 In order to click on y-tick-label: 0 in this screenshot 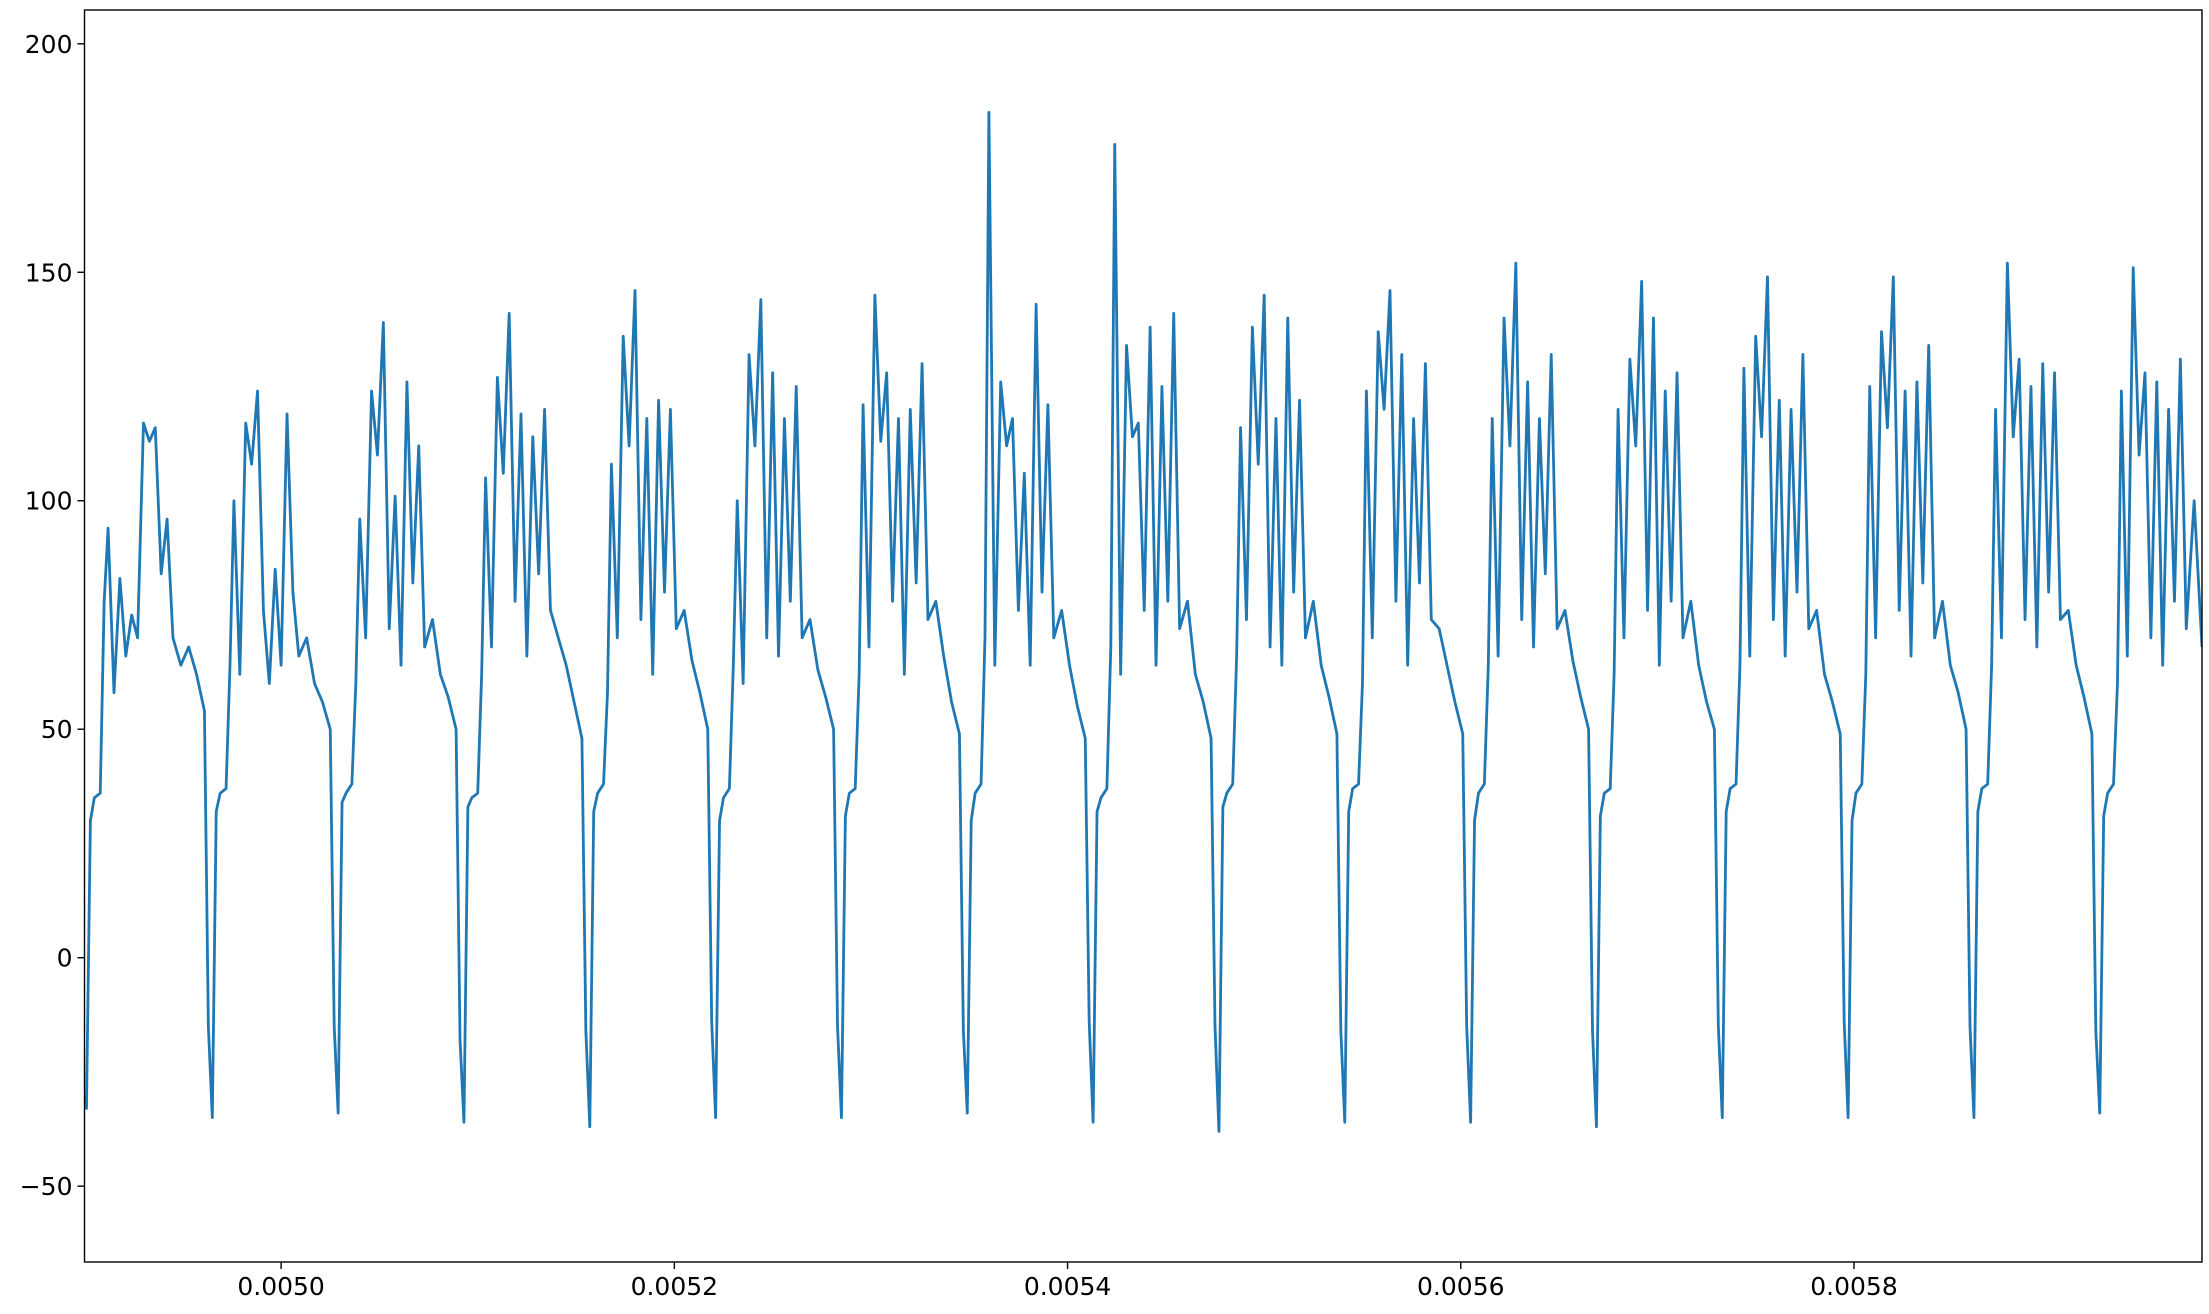, I will do `click(65, 958)`.